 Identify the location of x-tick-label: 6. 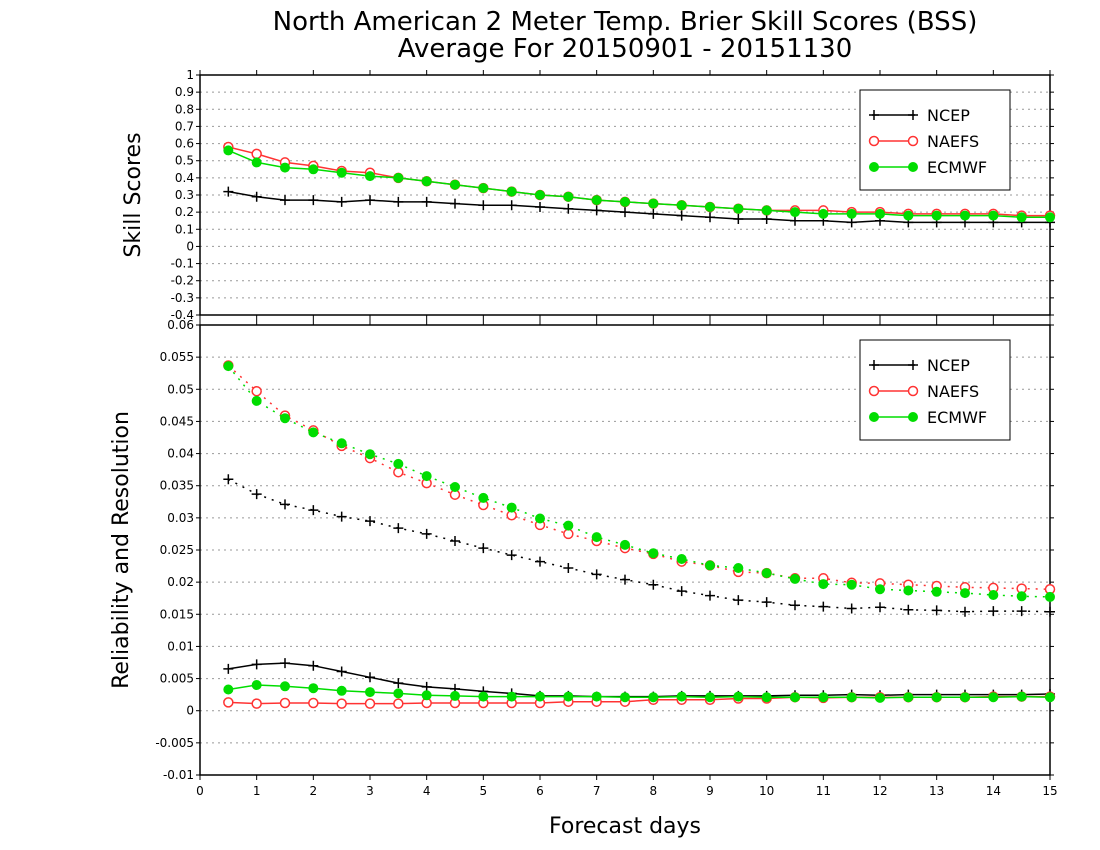
(540, 791).